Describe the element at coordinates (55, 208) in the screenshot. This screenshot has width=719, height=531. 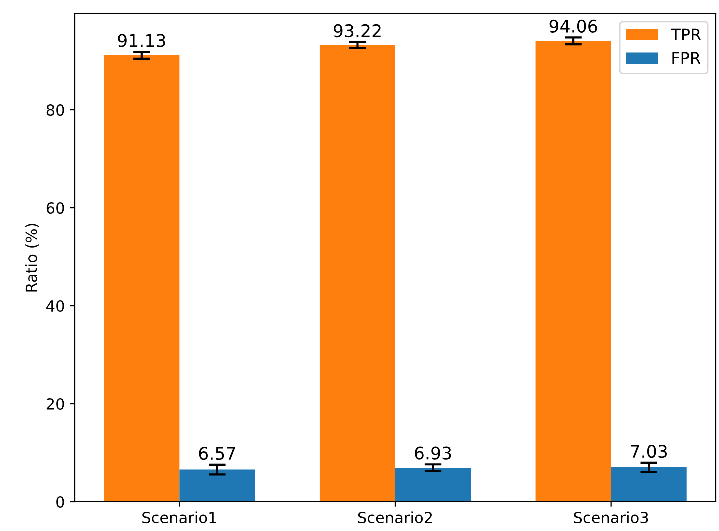
I see `y-tick-label: 60` at that location.